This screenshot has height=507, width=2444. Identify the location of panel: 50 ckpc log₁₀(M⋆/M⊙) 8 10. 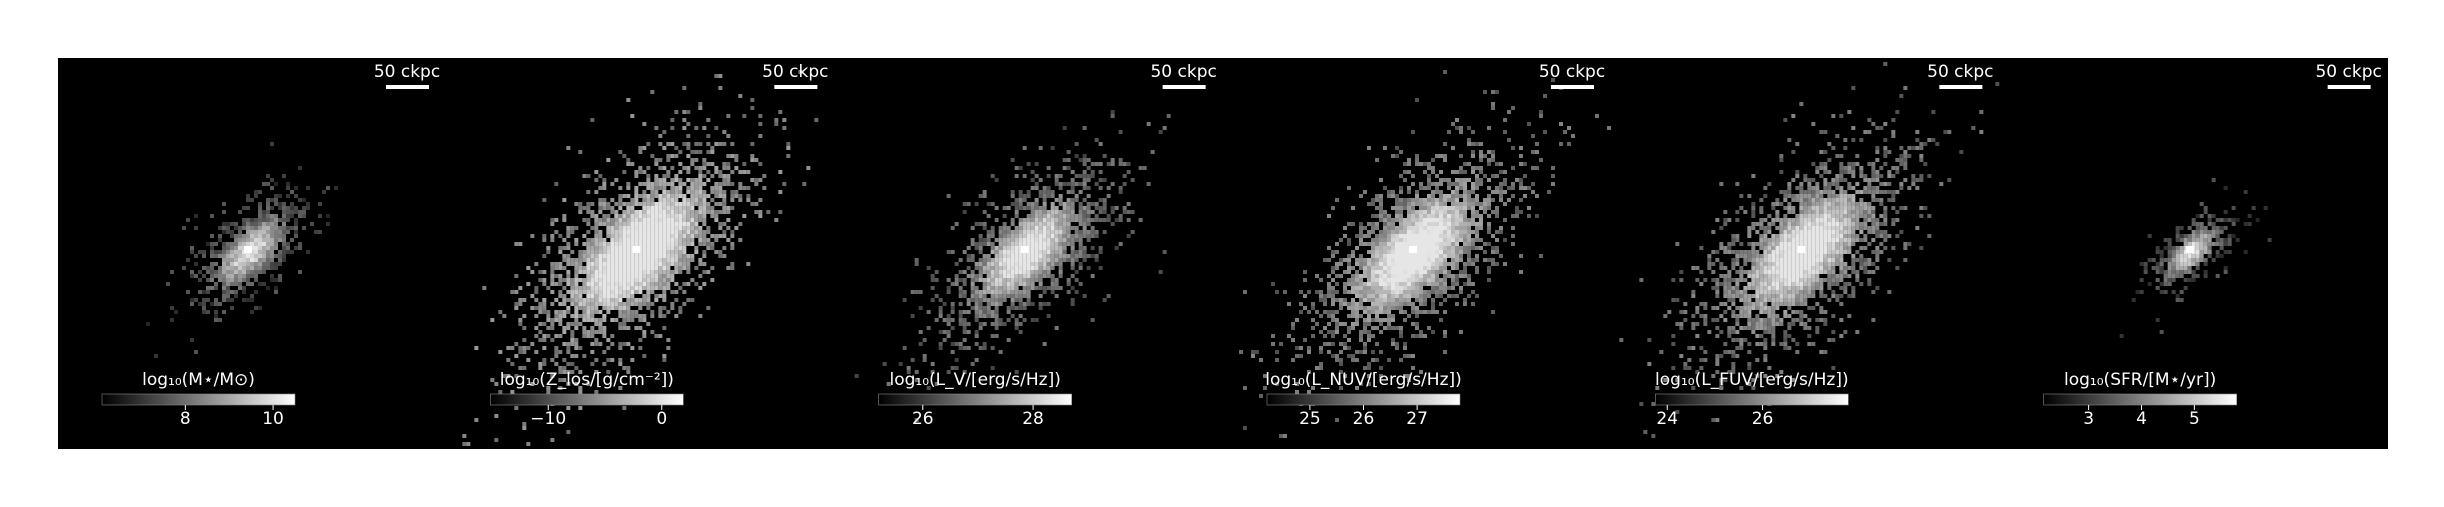
(270, 245).